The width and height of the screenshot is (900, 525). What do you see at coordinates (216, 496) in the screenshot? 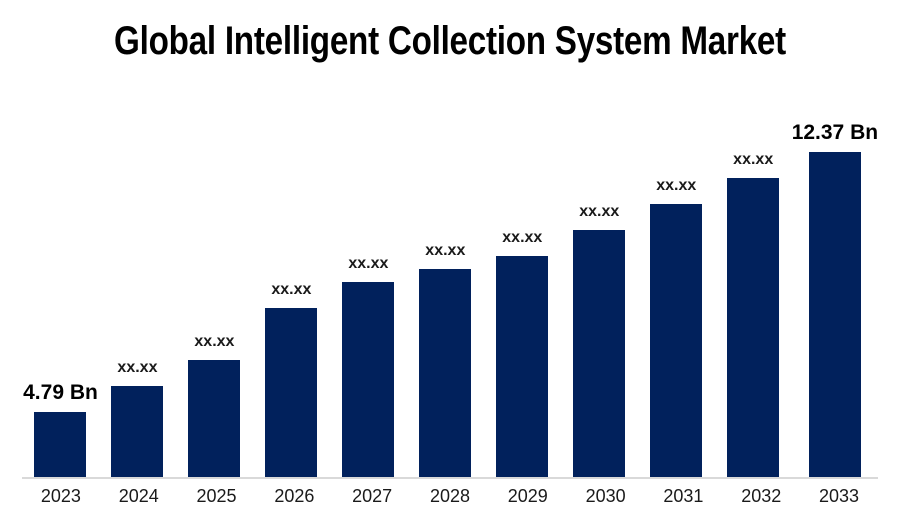
I see `x-axis-label: 2025` at bounding box center [216, 496].